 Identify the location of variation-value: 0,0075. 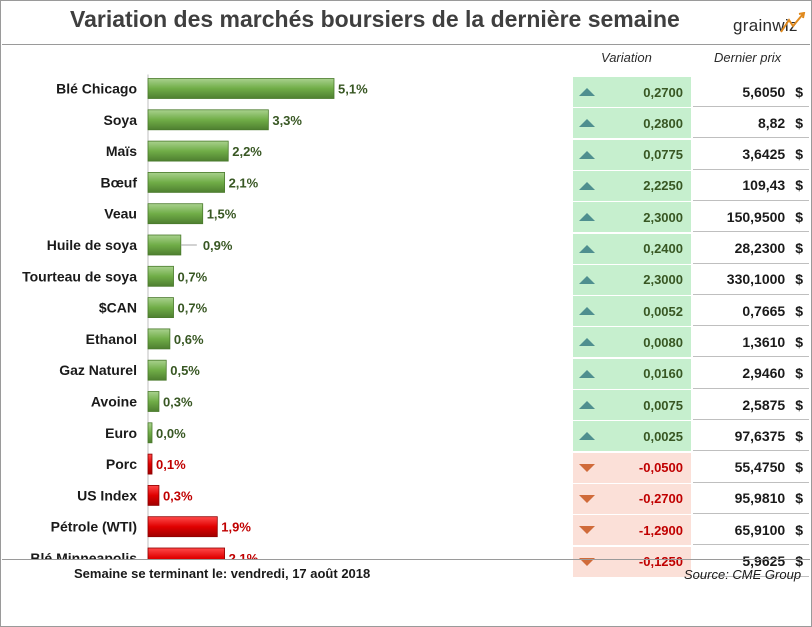
(663, 405).